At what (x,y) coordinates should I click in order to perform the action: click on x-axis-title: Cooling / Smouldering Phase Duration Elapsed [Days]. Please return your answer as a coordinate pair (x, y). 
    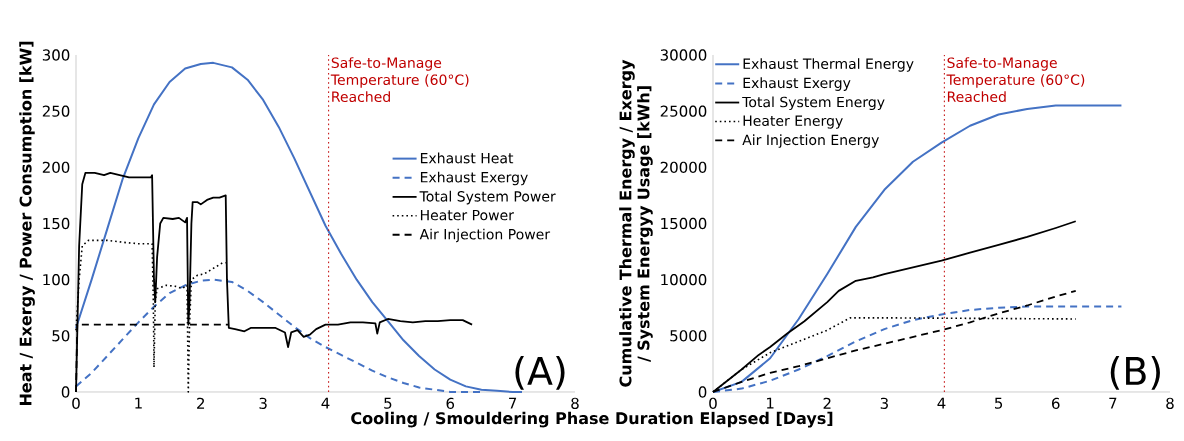
    Looking at the image, I should click on (592, 419).